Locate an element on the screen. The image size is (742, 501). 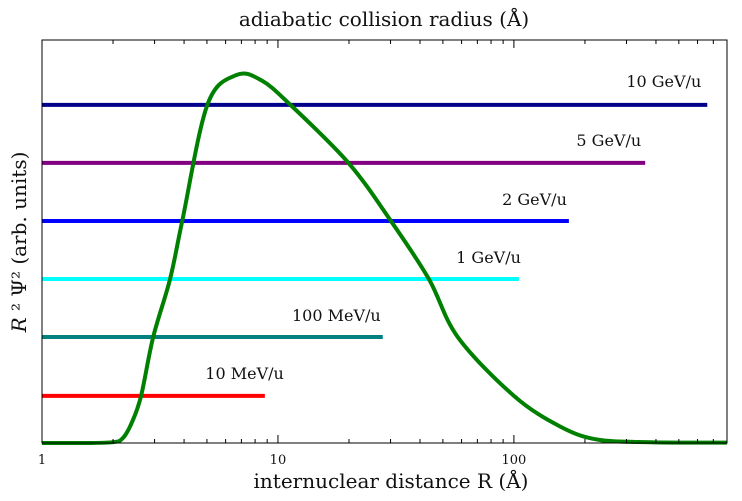
energy-label: 100 MeV/u is located at coordinates (336, 315).